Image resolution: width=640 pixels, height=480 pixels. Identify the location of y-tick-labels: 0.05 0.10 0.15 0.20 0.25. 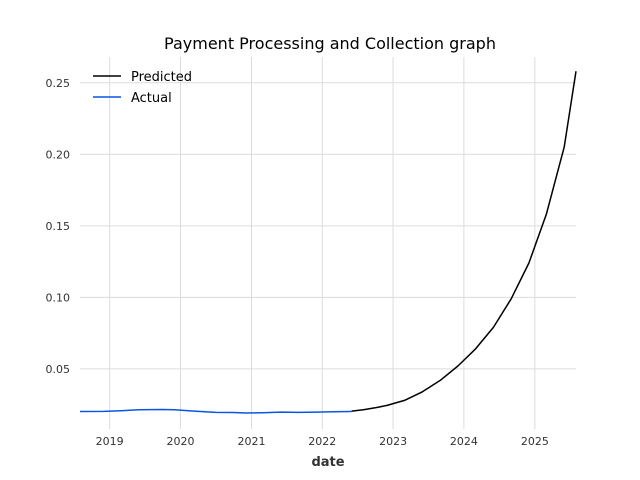
(58, 226).